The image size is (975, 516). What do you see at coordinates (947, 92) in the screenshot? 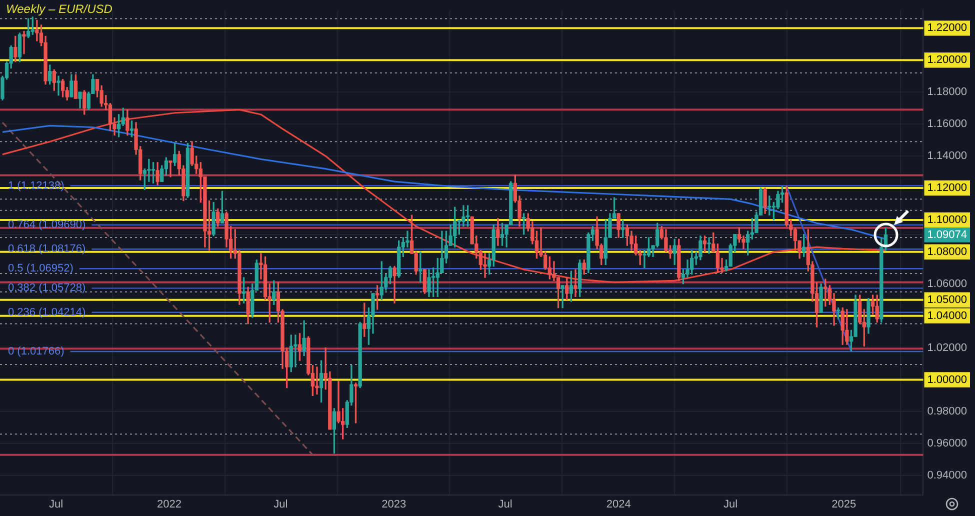
I see `y-tick-label: 1.18000` at bounding box center [947, 92].